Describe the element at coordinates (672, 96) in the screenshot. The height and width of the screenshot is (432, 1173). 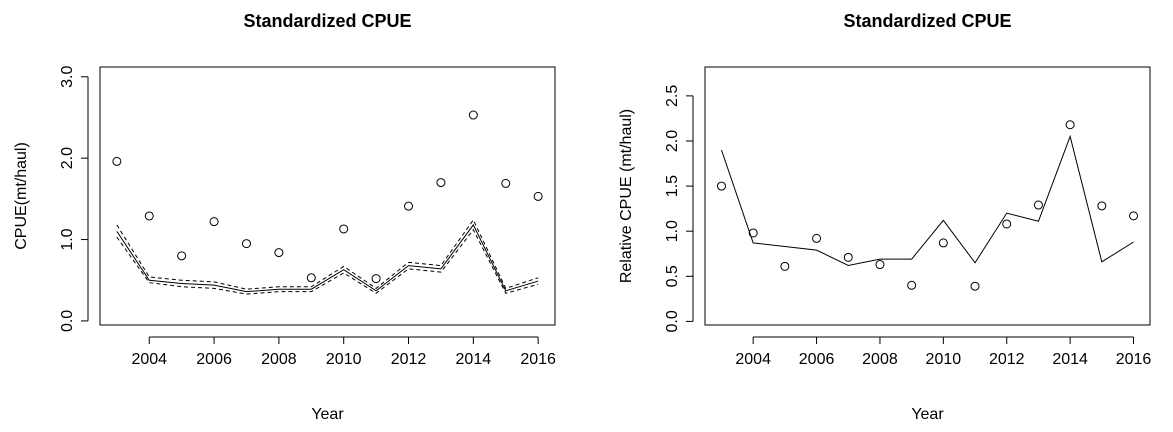
I see `y-tick-label: 2.5` at that location.